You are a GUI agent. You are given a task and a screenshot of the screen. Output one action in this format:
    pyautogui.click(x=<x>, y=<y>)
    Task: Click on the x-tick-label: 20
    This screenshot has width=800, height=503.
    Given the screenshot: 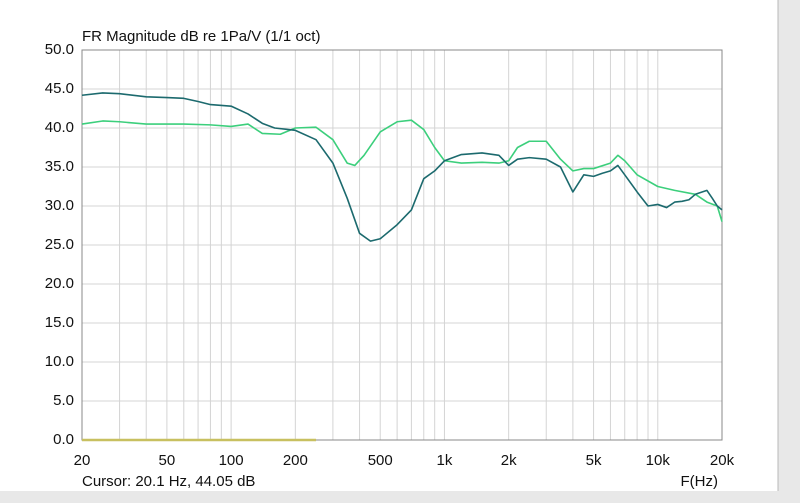 What is the action you would take?
    pyautogui.click(x=82, y=460)
    